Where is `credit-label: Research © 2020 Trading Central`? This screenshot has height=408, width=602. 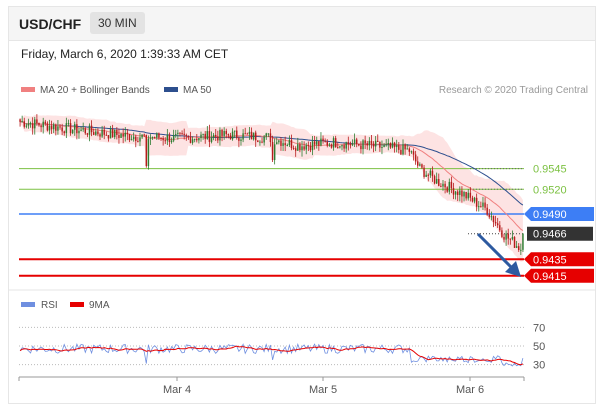 credit-label: Research © 2020 Trading Central is located at coordinates (513, 90).